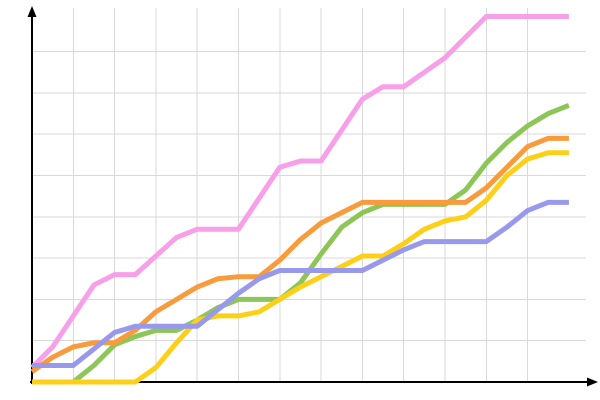  What do you see at coordinates (32, 11) in the screenshot?
I see `y-axis-arrow-icon` at bounding box center [32, 11].